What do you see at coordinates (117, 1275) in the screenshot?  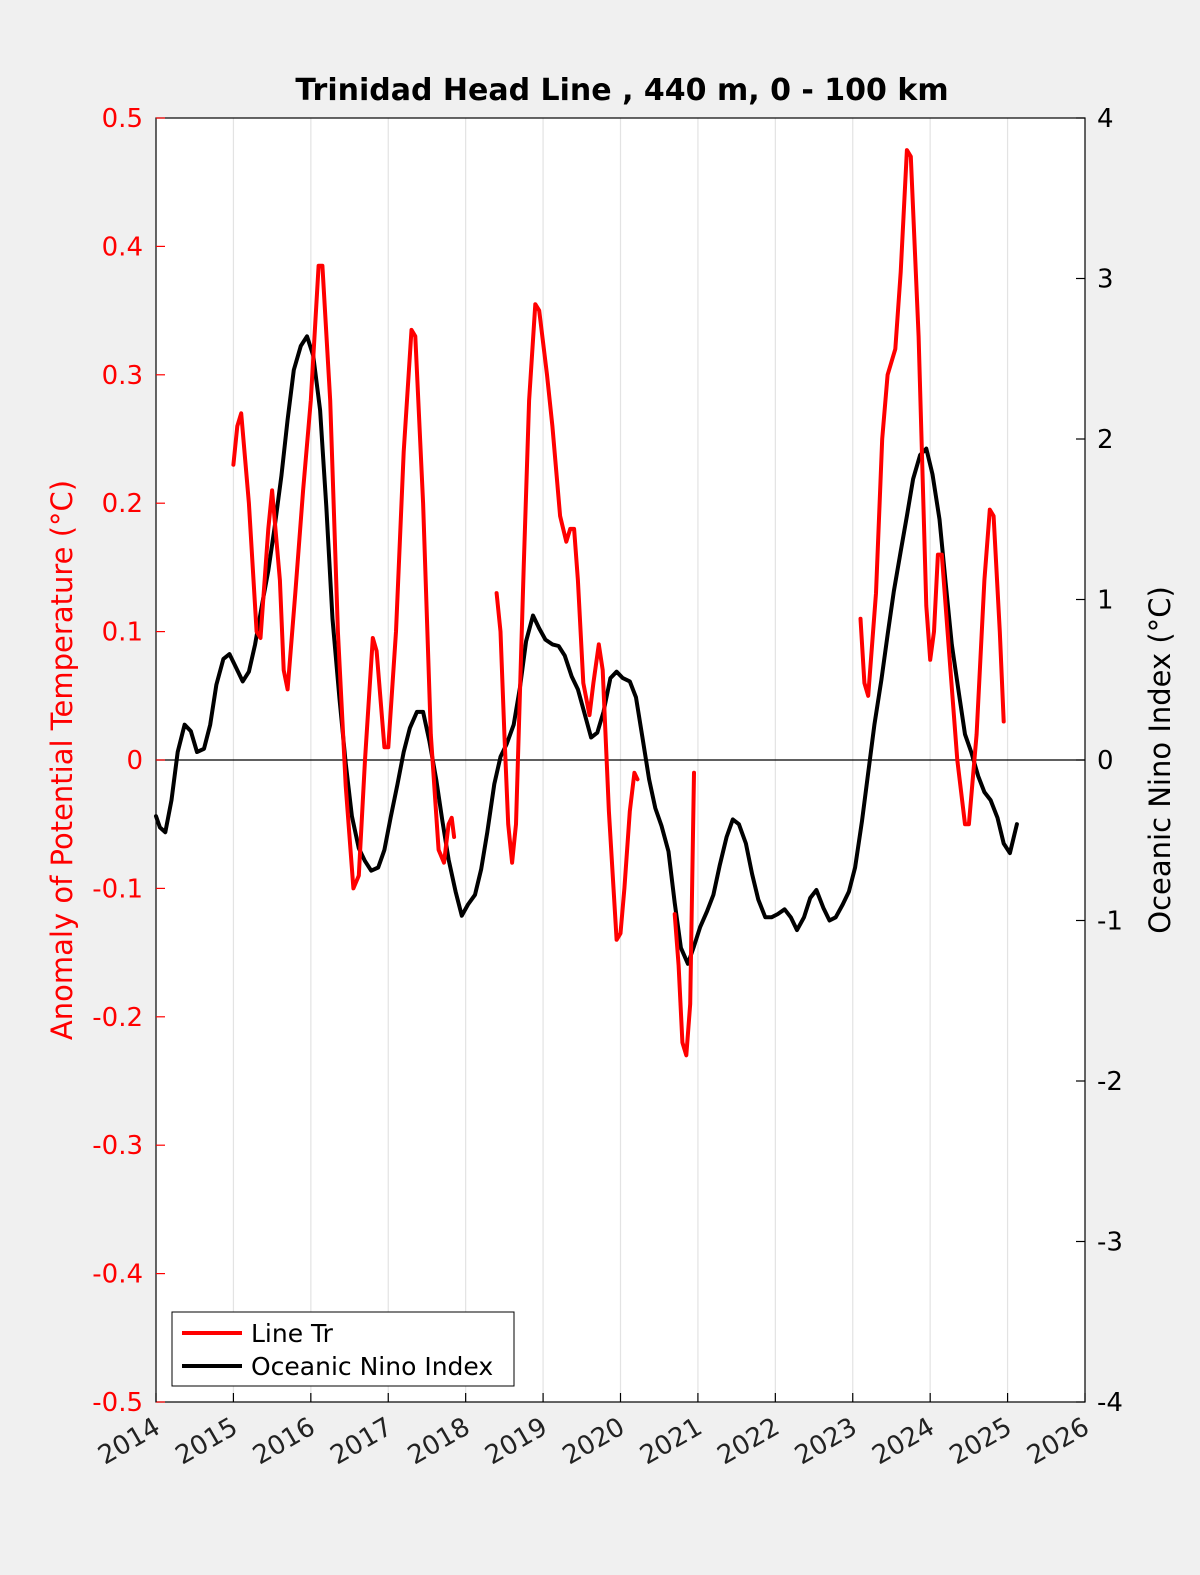 I see `y-left-tick-label--0.4: -0.4` at bounding box center [117, 1275].